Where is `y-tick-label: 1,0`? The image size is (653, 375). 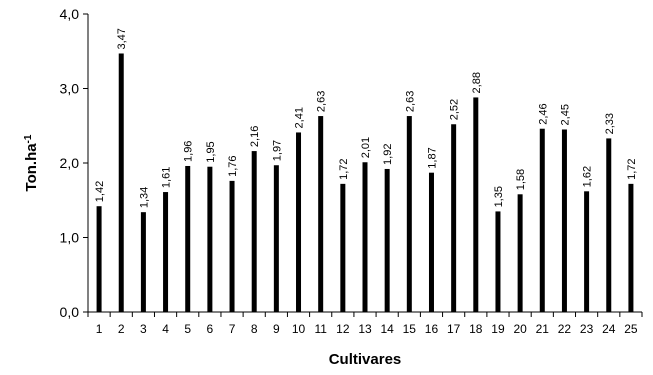 y-tick-label: 1,0 is located at coordinates (70, 238).